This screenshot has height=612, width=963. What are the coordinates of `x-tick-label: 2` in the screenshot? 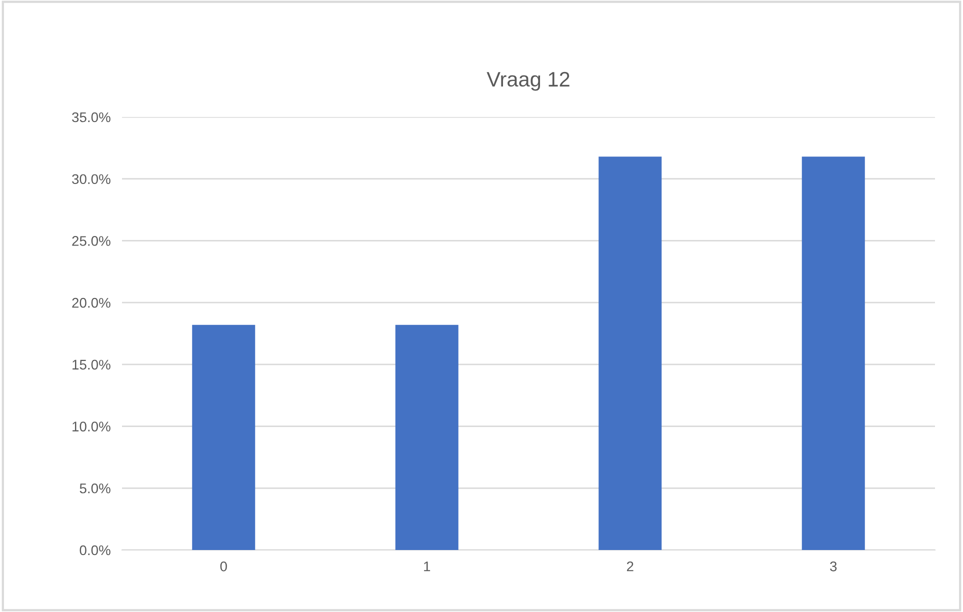 It's located at (630, 566).